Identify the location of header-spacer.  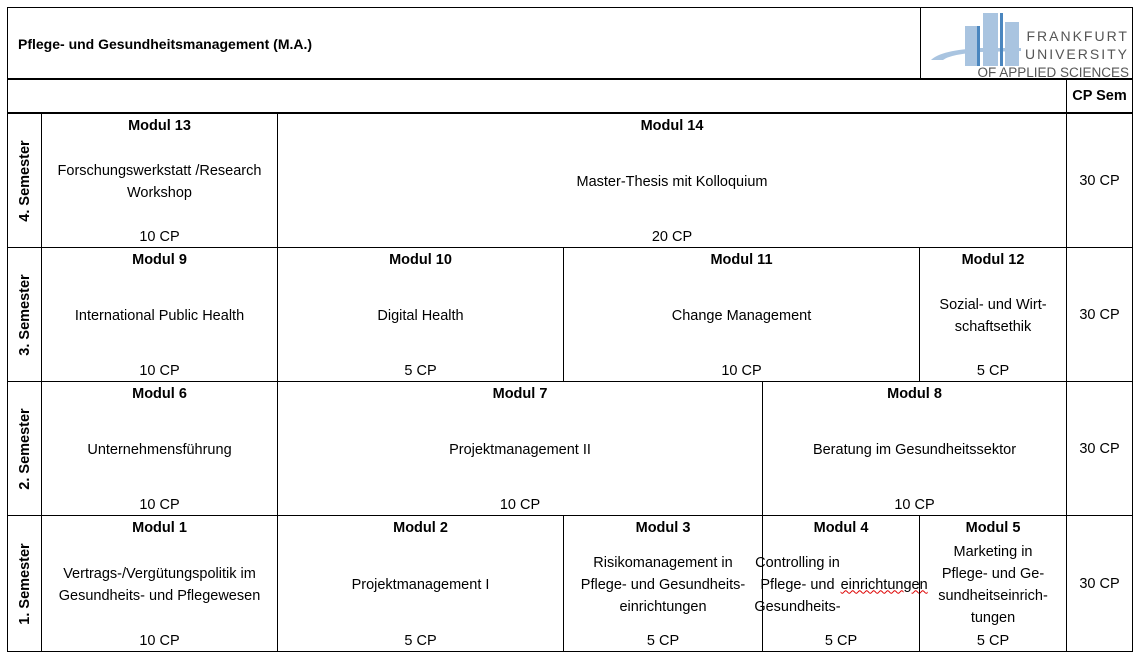
(537, 96).